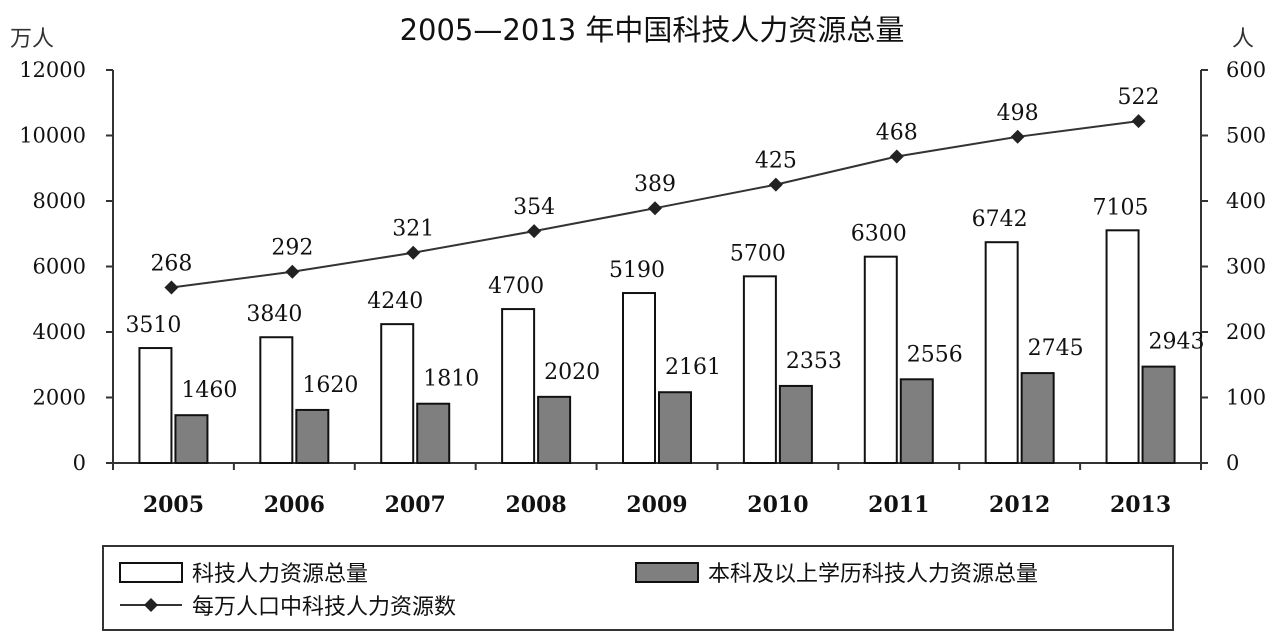 The width and height of the screenshot is (1278, 641). Describe the element at coordinates (1140, 505) in the screenshot. I see `x-tick-label: 2013` at that location.